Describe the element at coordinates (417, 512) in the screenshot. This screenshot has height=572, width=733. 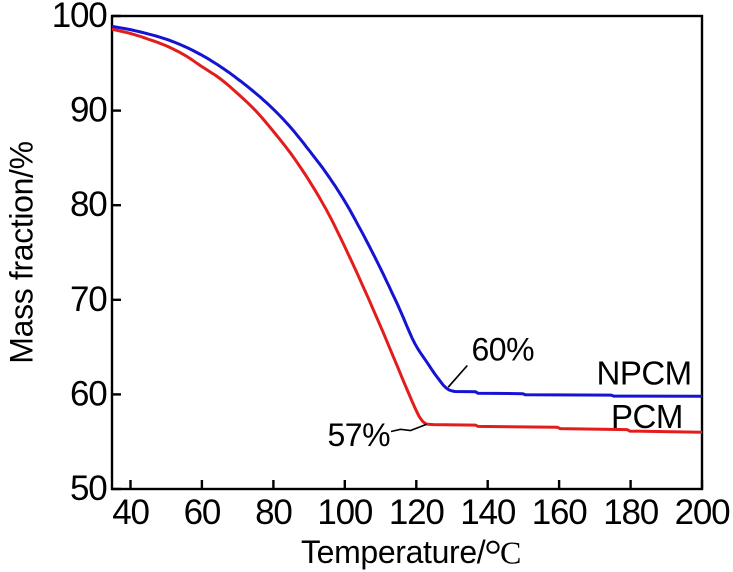
I see `svg-text: 120` at that location.